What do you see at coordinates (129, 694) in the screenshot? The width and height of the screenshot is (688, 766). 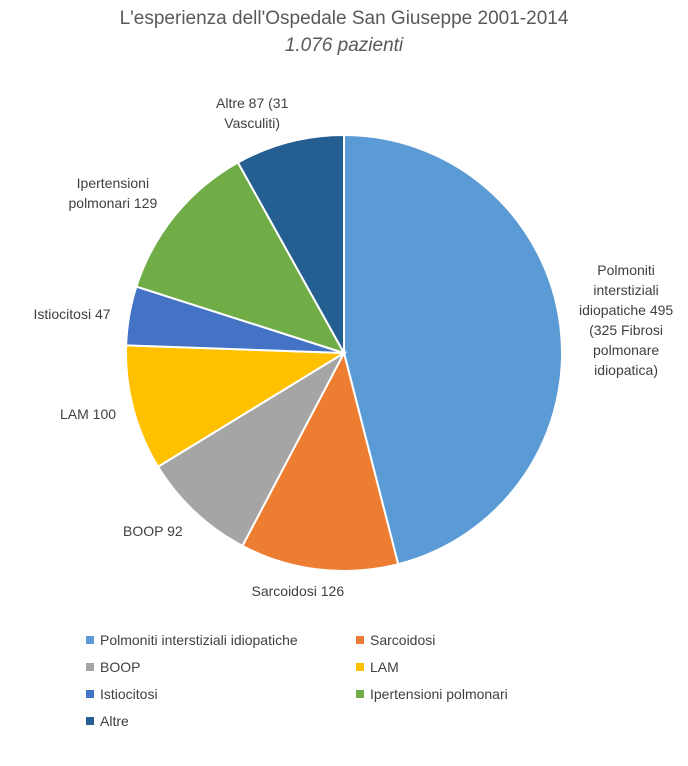 I see `legend-label: Istiocitosi` at bounding box center [129, 694].